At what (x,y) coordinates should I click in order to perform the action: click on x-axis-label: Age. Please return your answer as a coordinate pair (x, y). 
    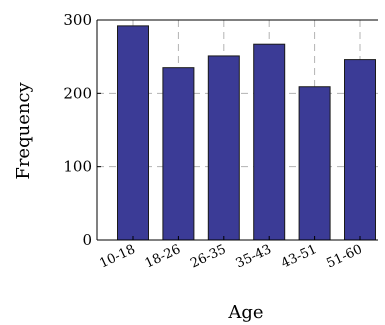
    Looking at the image, I should click on (245, 312).